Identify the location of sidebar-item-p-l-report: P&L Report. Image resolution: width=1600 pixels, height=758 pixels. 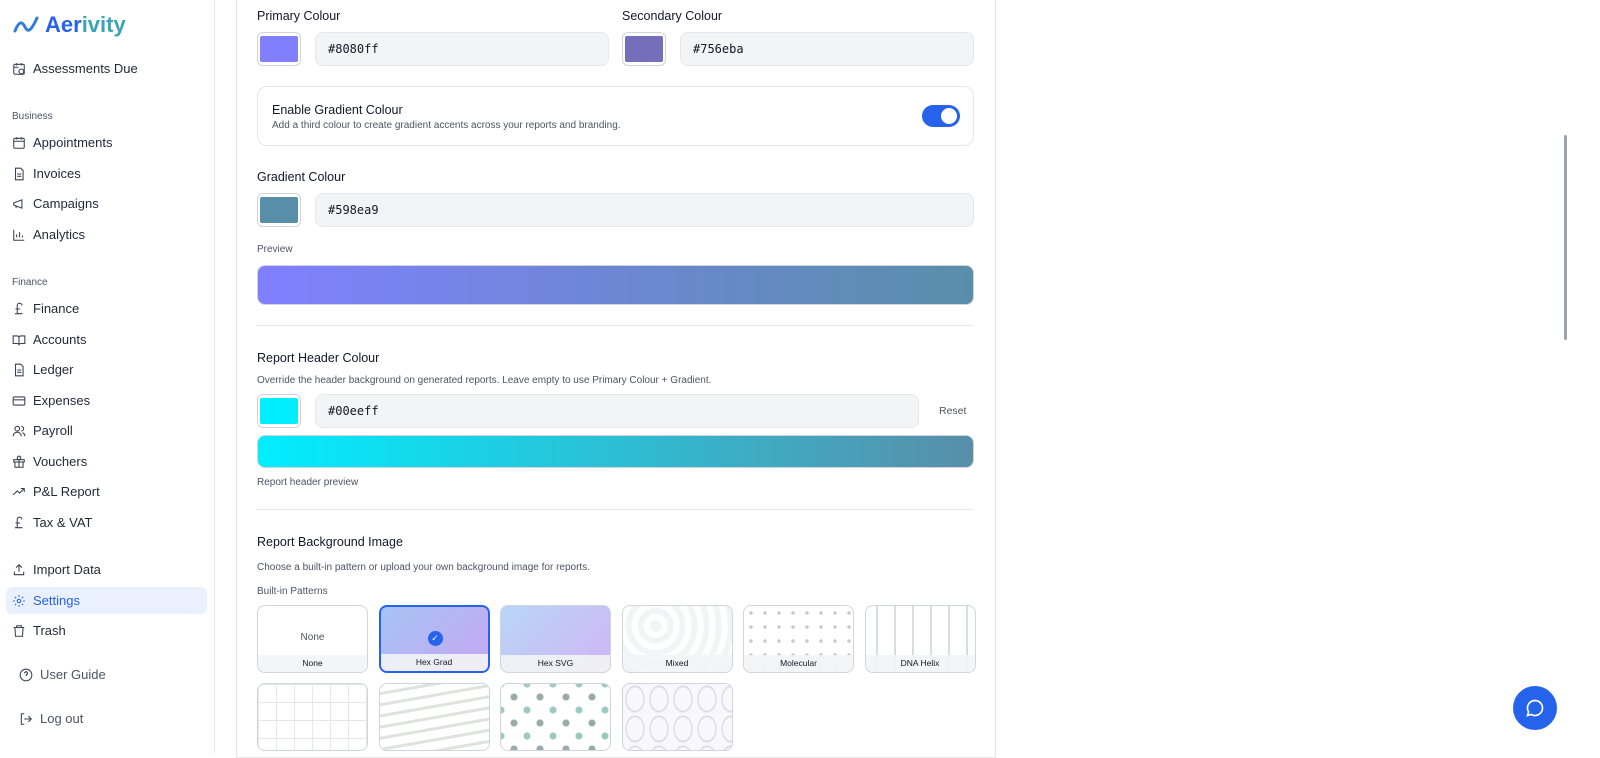
(106, 491).